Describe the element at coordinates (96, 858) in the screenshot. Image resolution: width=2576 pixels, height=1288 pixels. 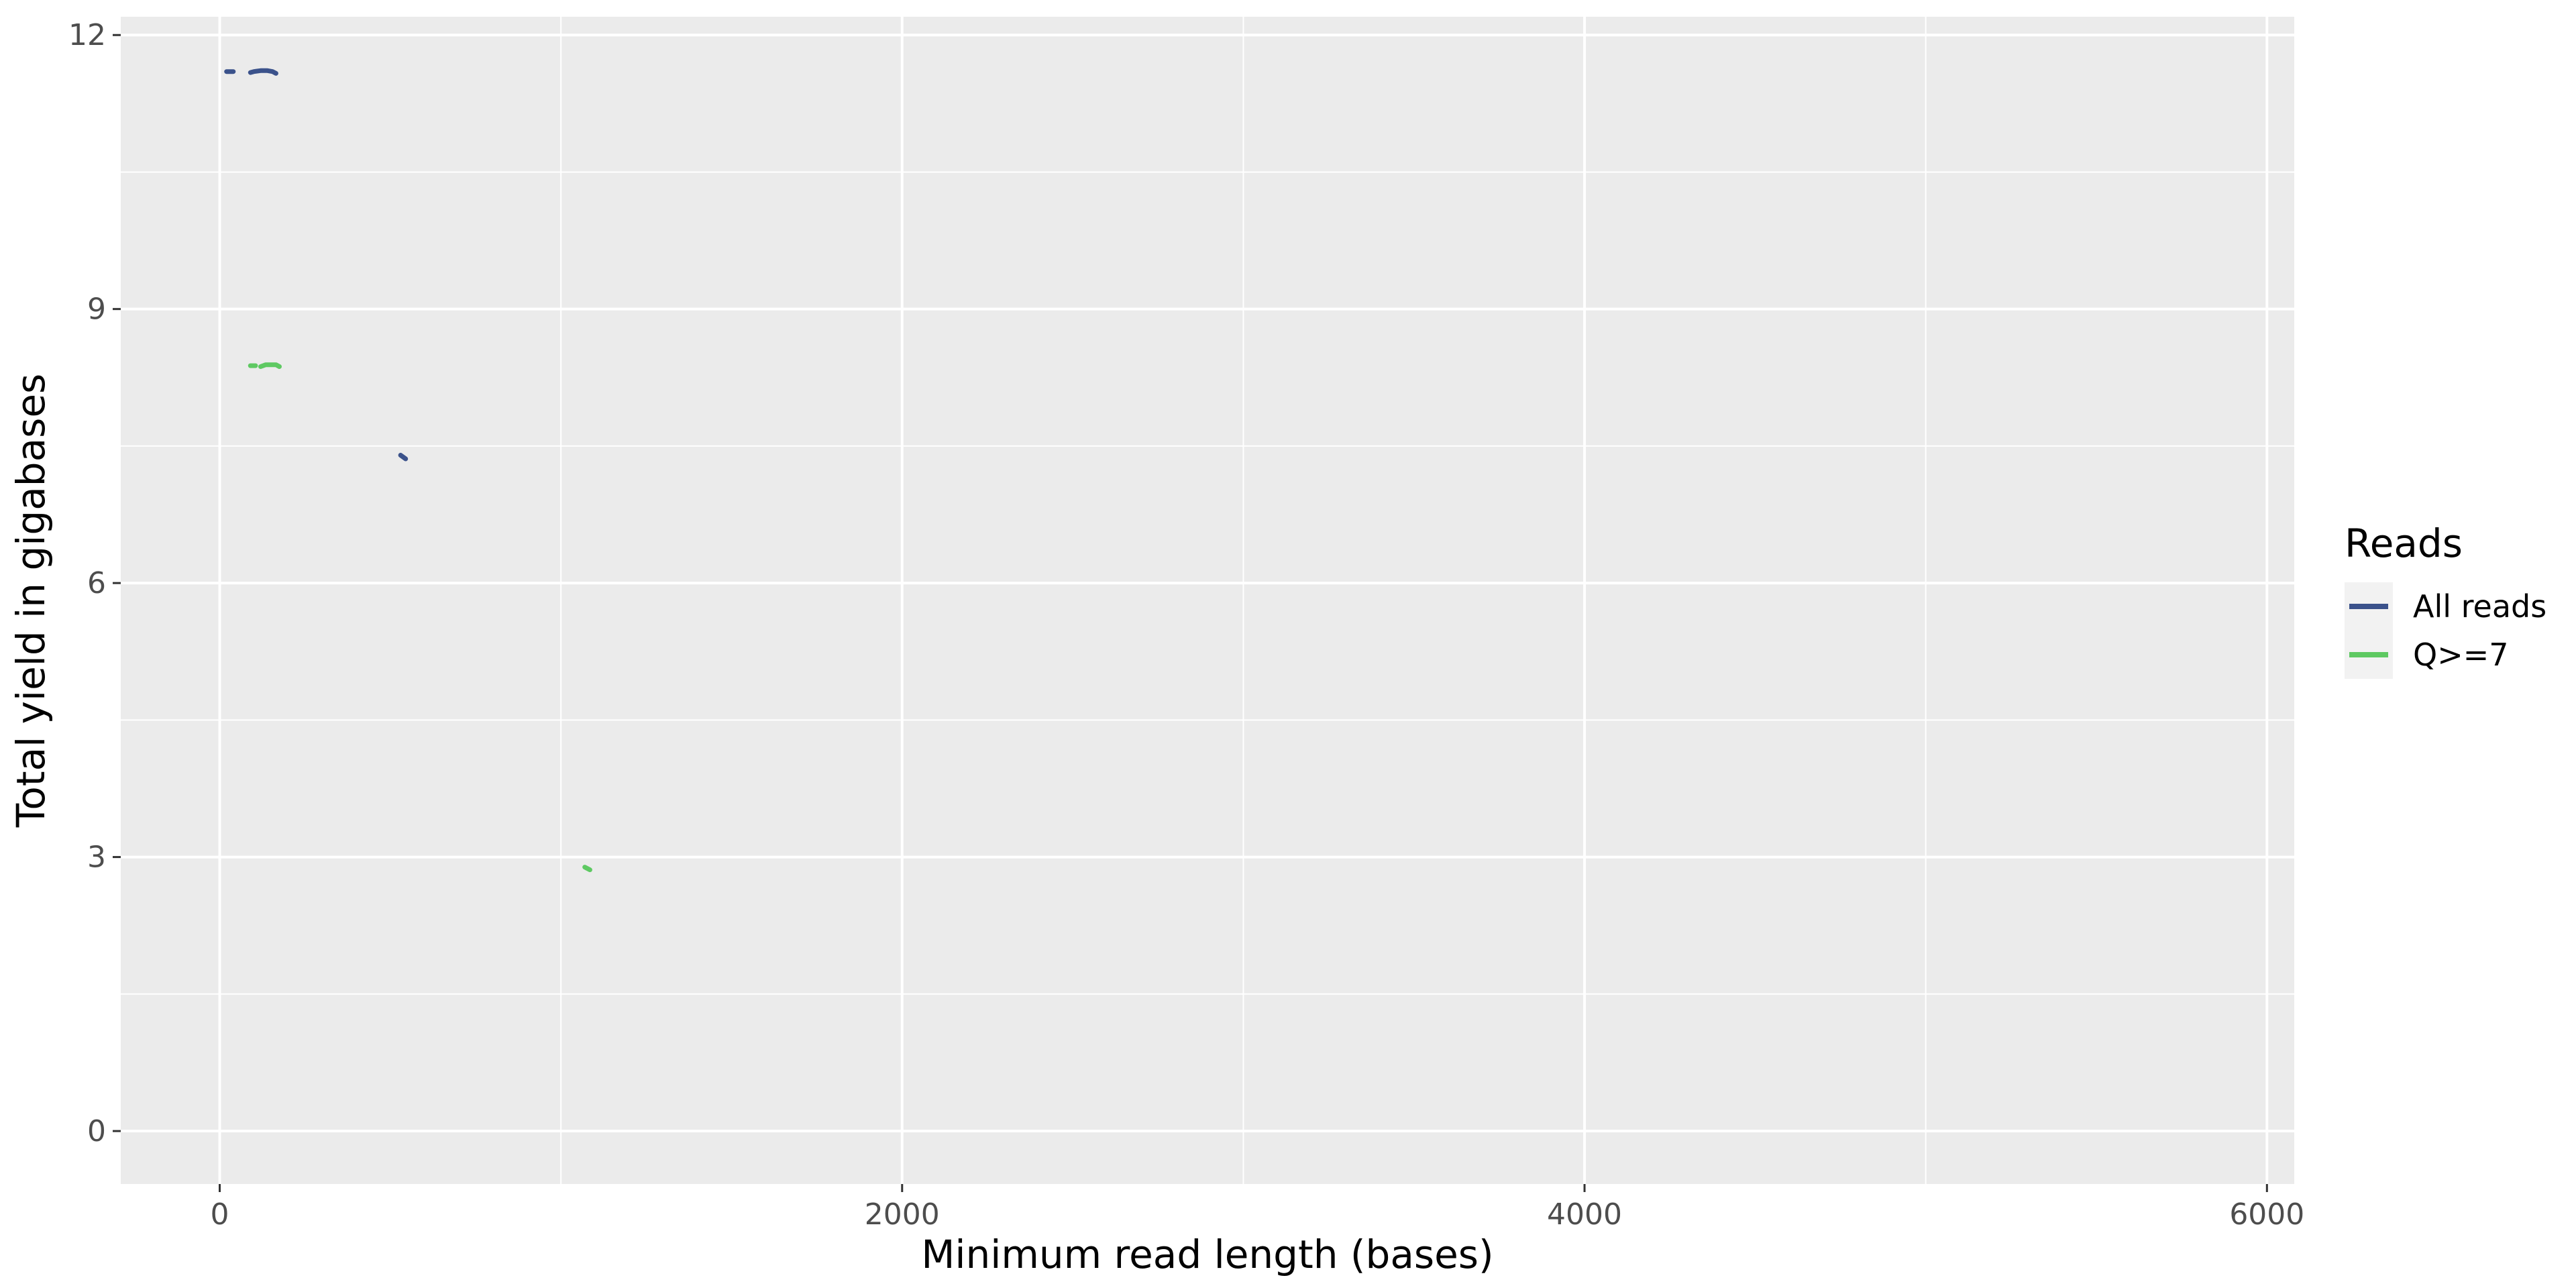
I see `y-tick-label: 3` at that location.